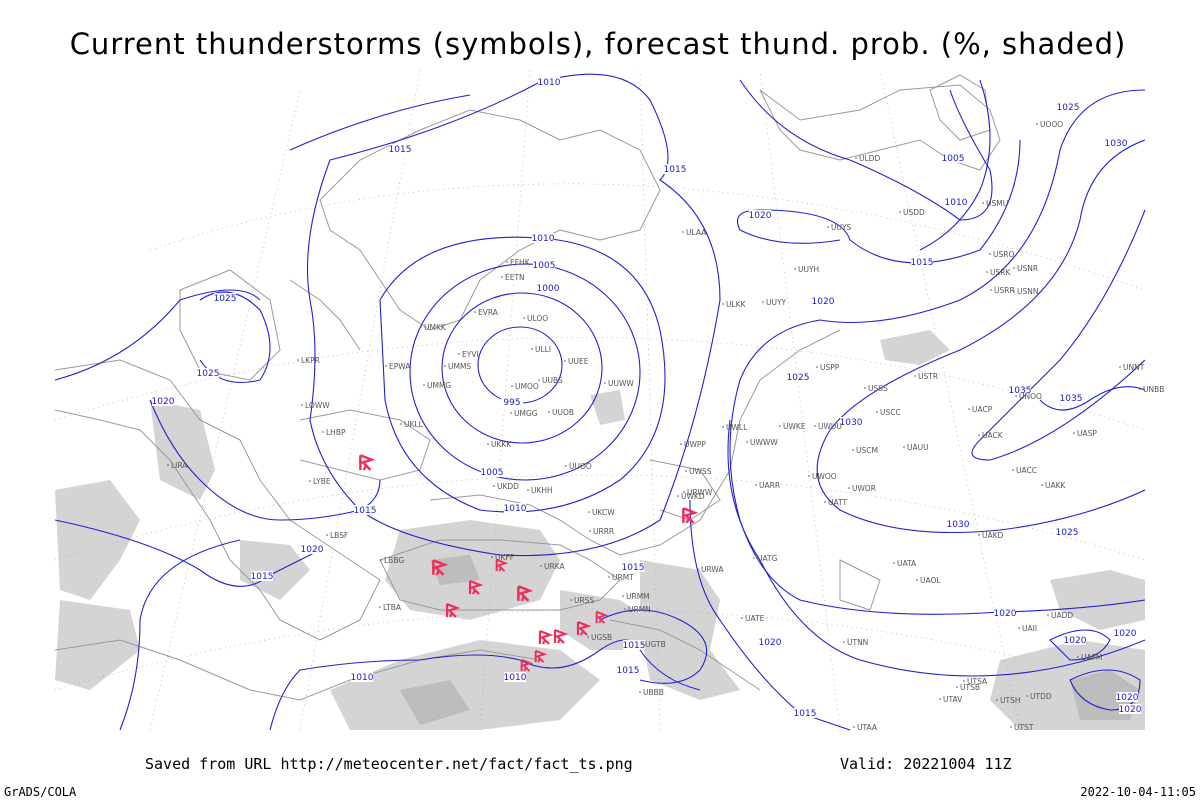 The image size is (1200, 800). I want to click on isobar-label: 1030, so click(851, 423).